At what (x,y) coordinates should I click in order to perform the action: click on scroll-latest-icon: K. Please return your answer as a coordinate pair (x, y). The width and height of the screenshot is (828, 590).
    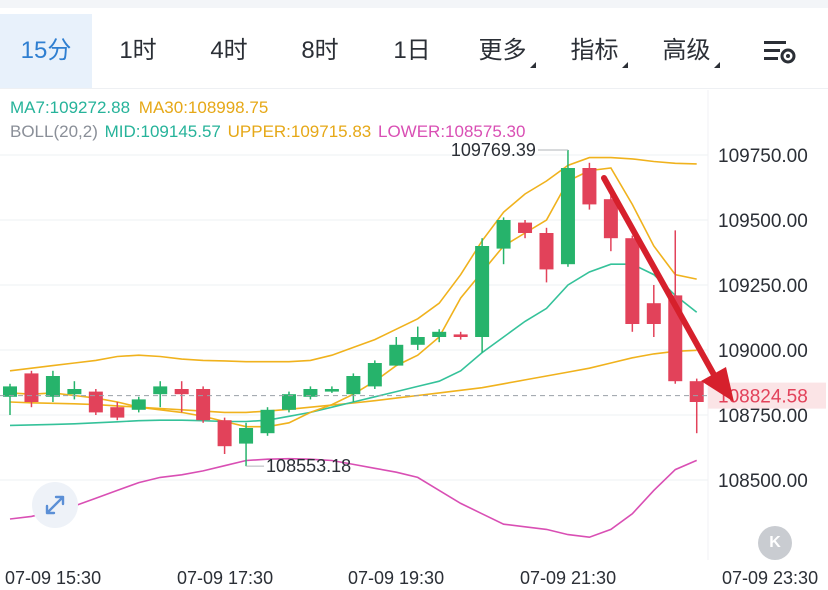
    Looking at the image, I should click on (775, 542).